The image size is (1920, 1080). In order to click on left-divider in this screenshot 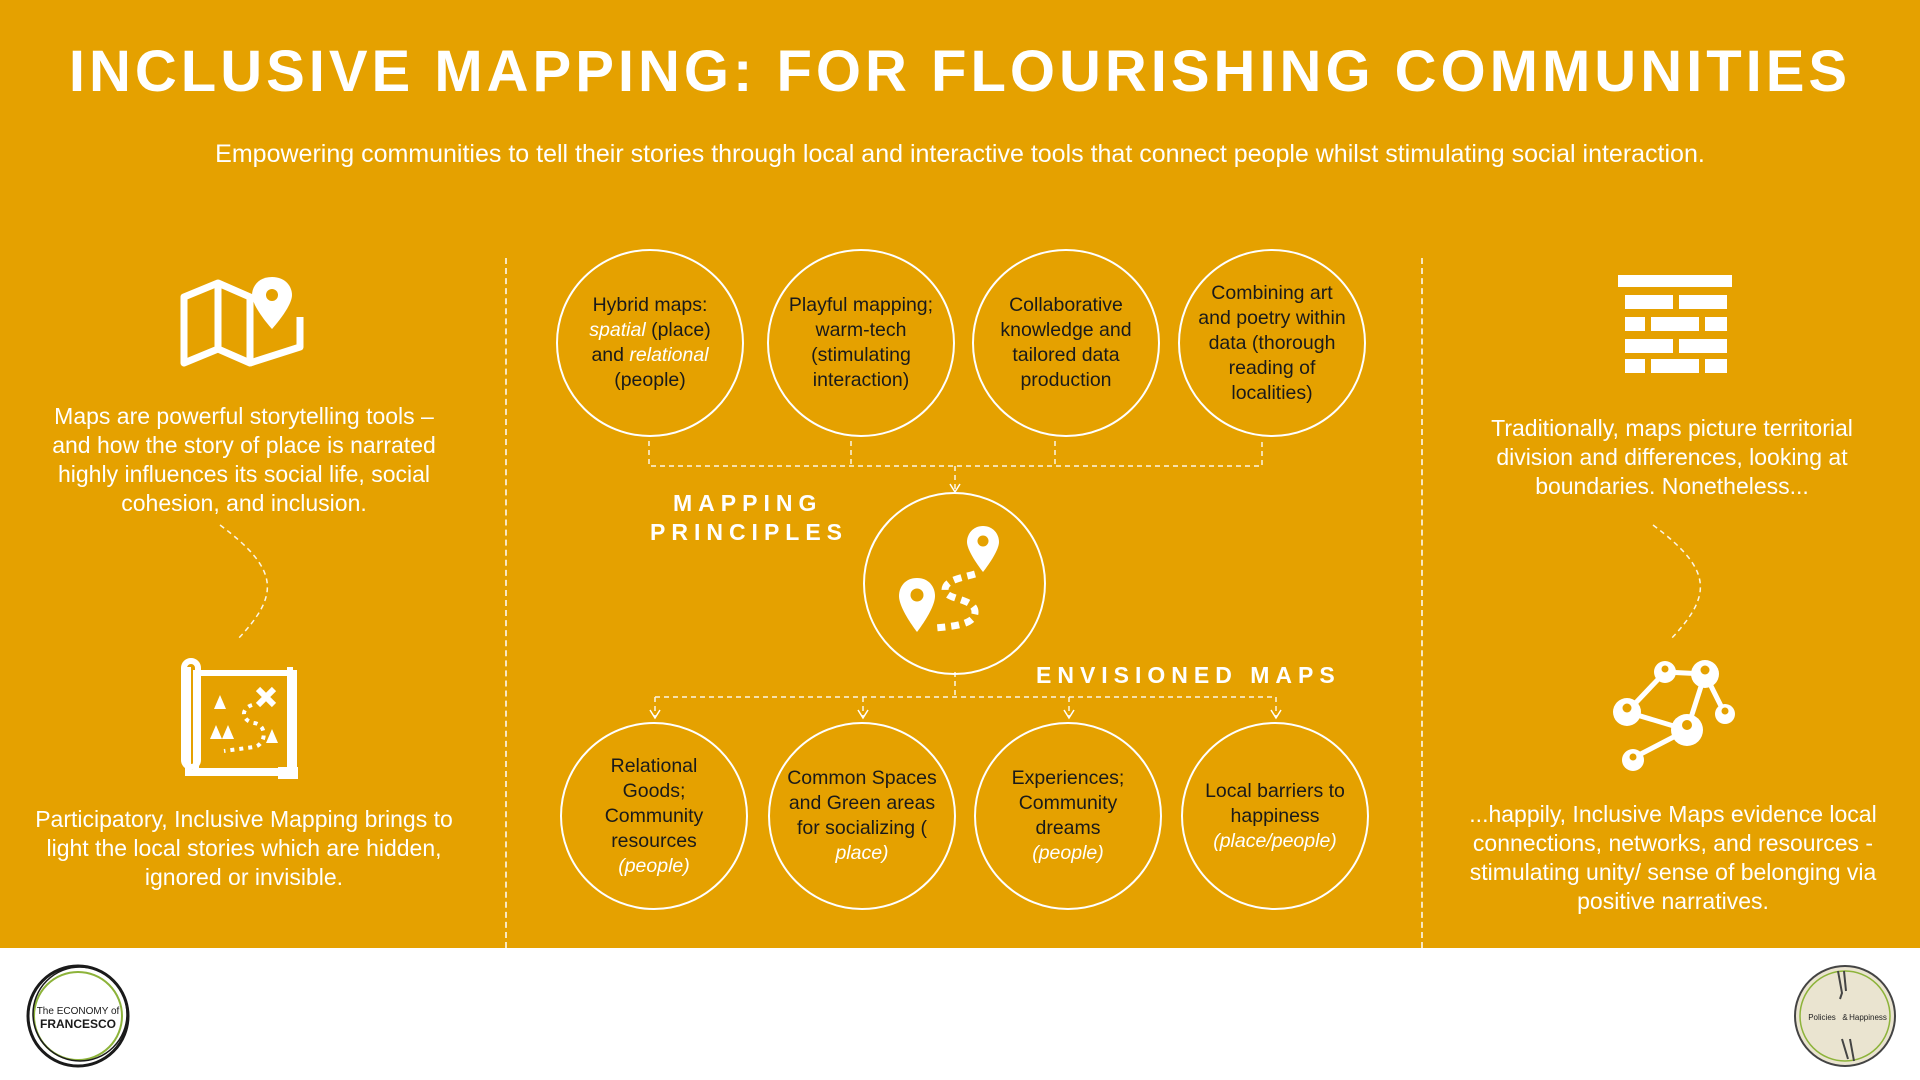, I will do `click(506, 603)`.